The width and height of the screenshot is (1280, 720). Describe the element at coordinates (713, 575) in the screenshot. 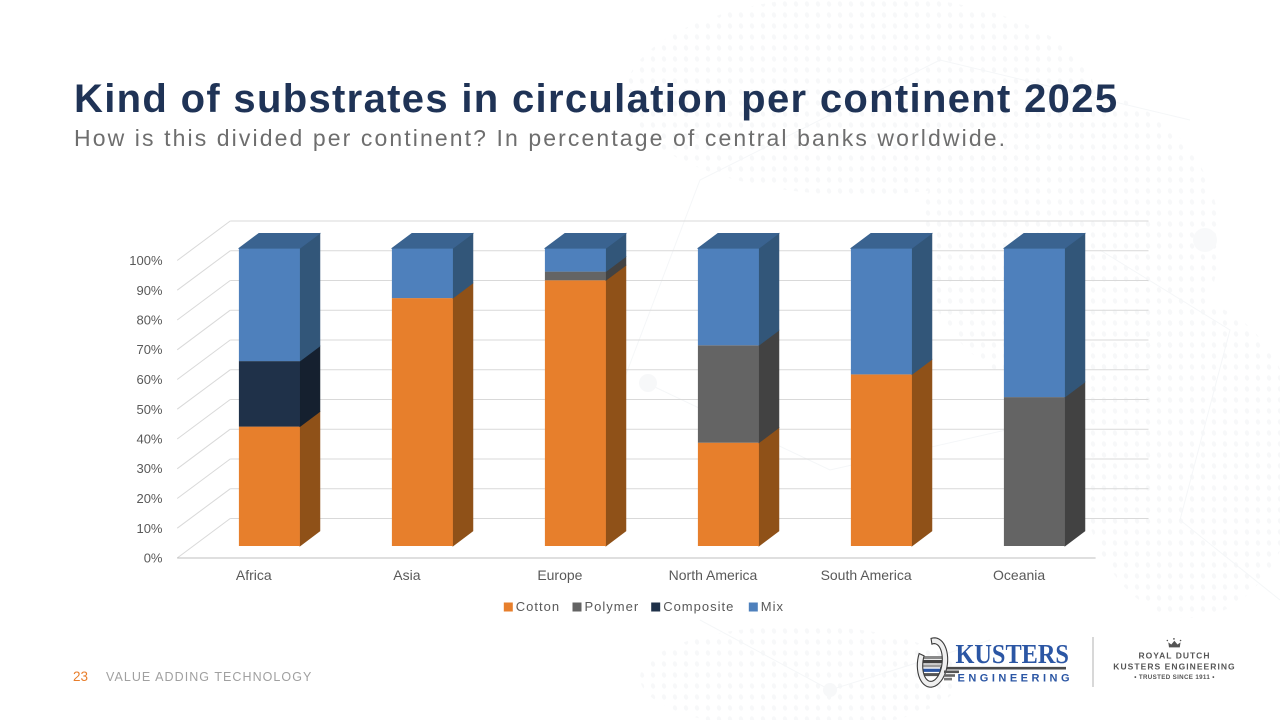

I see `svg-text: North America` at that location.